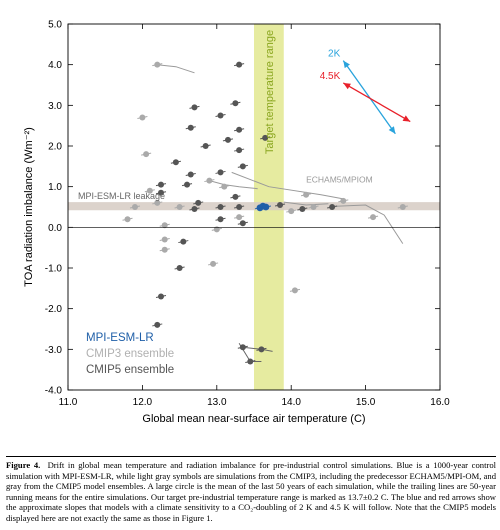 The height and width of the screenshot is (530, 500). Describe the element at coordinates (143, 402) in the screenshot. I see `x-tick-label-1: 12.0` at that location.